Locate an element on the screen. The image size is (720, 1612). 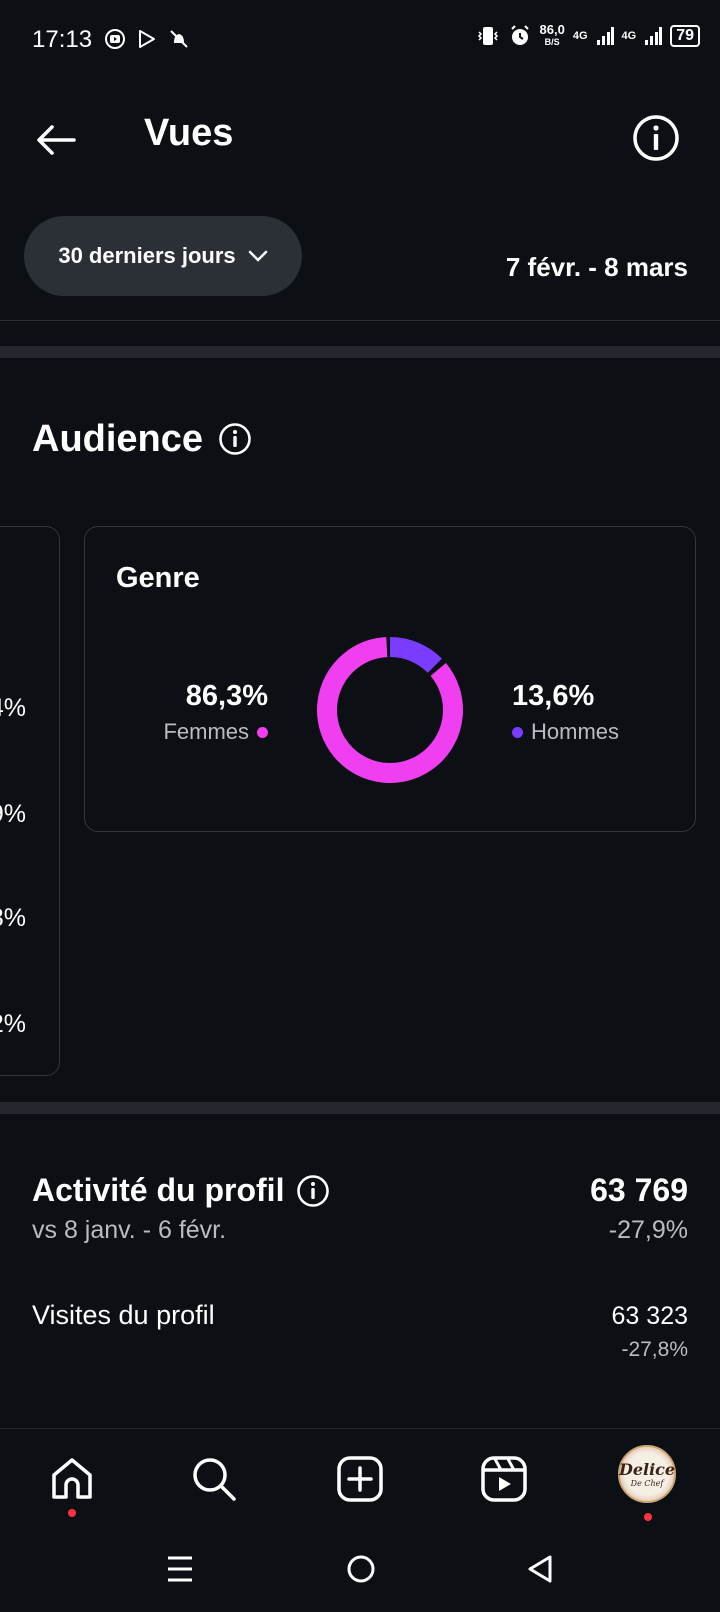
avatar-logo-text: Delice is located at coordinates (647, 1469).